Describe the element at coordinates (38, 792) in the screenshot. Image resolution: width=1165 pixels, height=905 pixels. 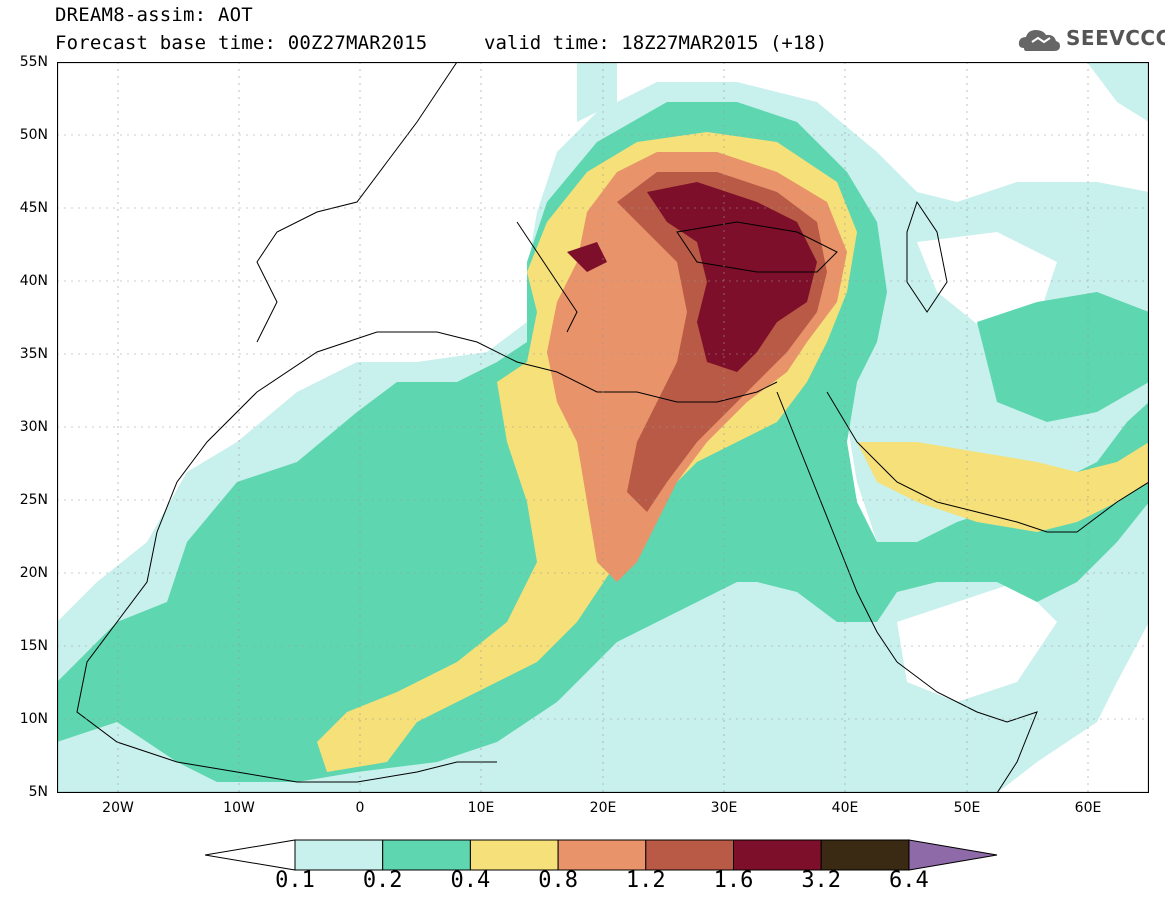
I see `lat-label: 5N` at that location.